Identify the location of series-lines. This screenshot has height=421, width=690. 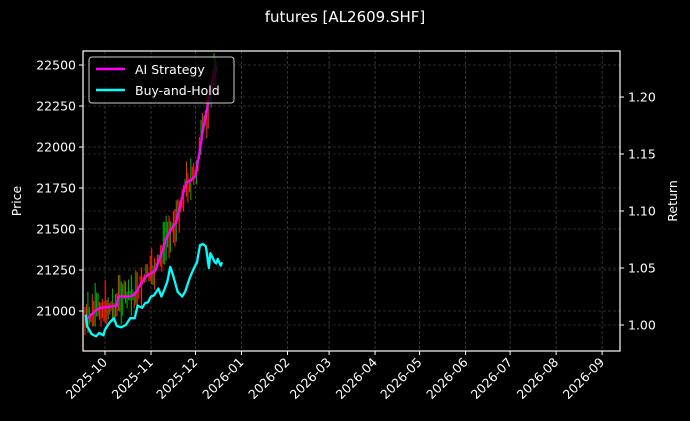
(154, 201).